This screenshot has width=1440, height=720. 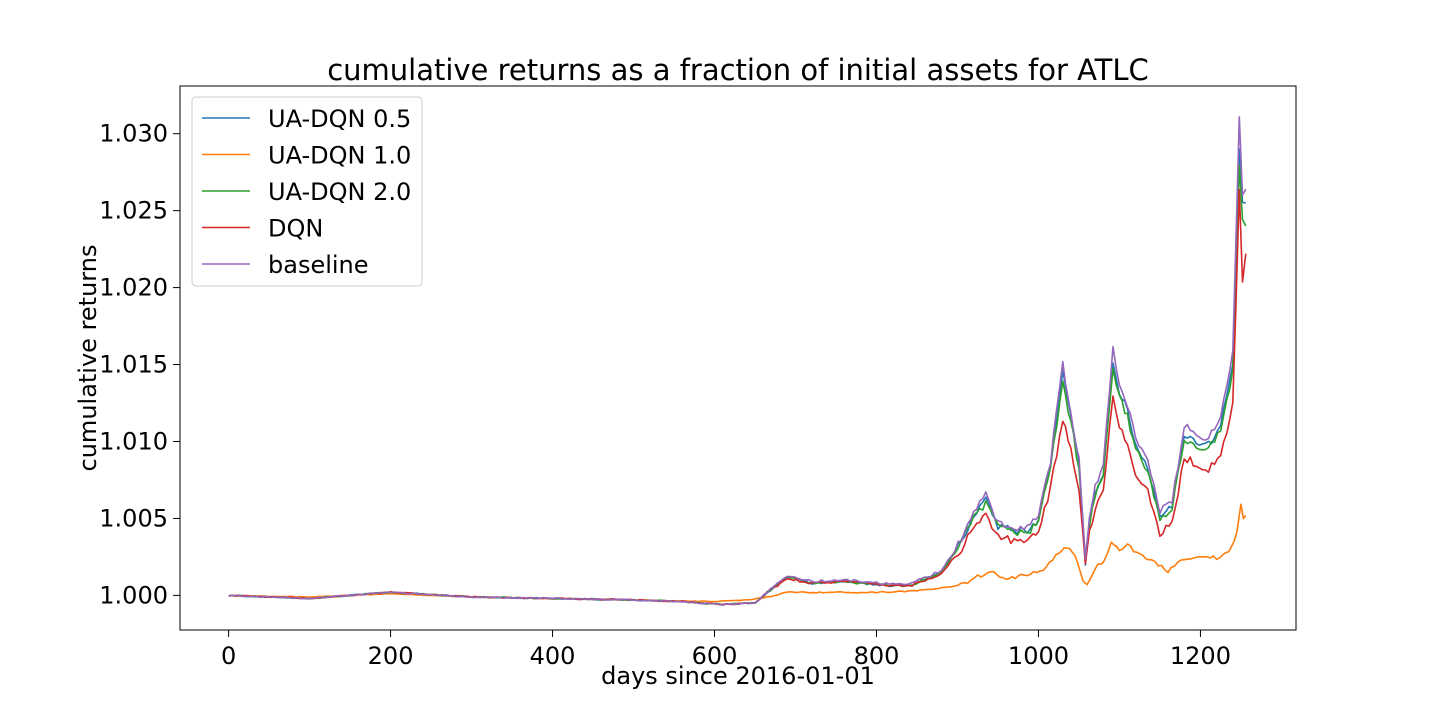 I want to click on legend-label: UA-DQN 2.0, so click(x=339, y=192).